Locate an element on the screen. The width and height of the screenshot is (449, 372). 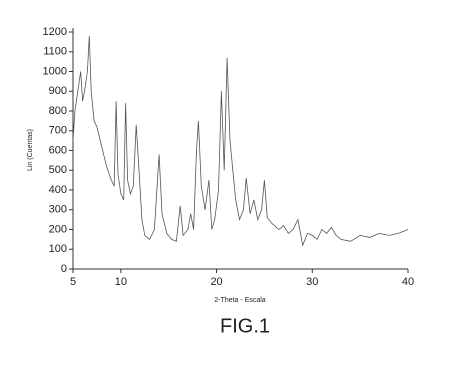
y-tick-label: 0 is located at coordinates (64, 269).